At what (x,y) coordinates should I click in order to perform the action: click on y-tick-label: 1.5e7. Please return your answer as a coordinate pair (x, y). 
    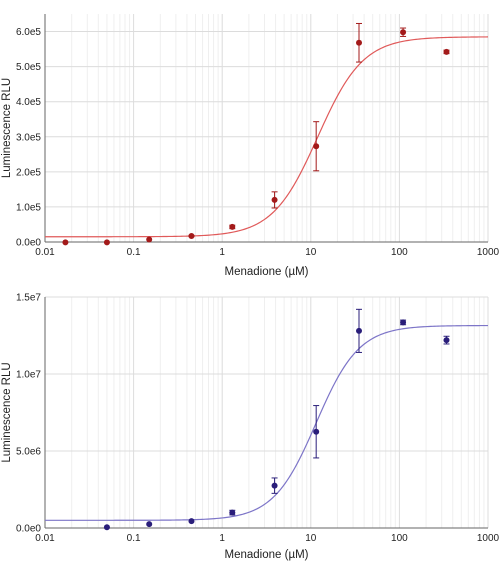
    Looking at the image, I should click on (28, 298).